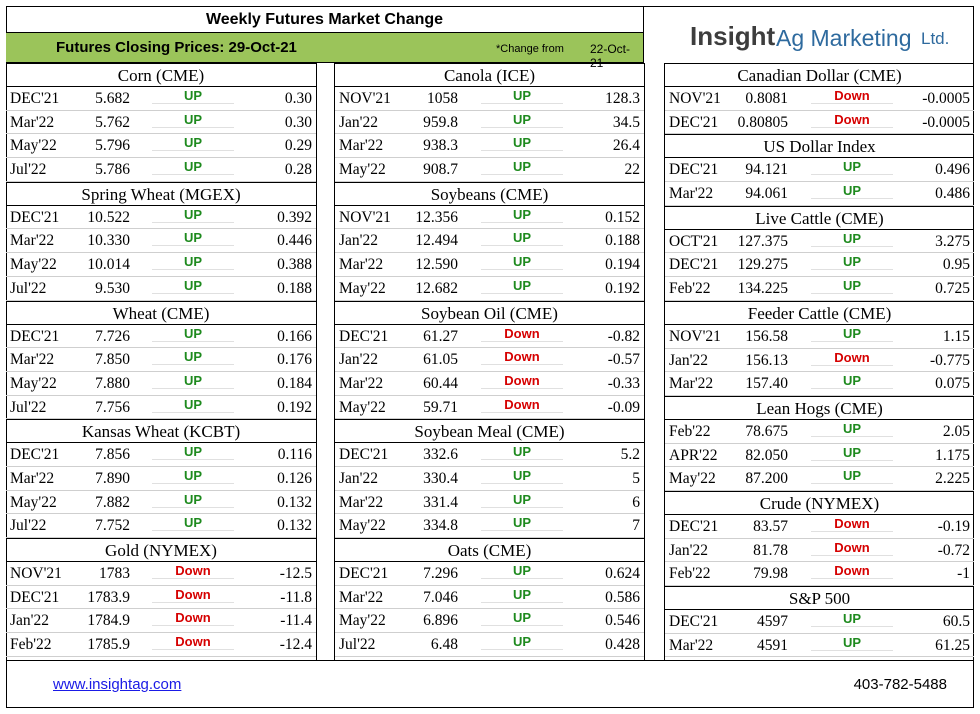  I want to click on price-change: -0.82, so click(623, 336).